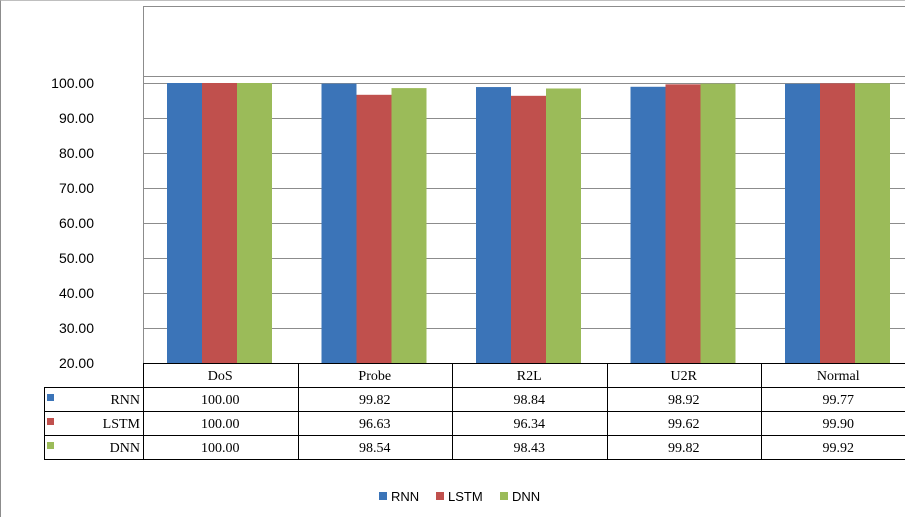 This screenshot has width=905, height=517. Describe the element at coordinates (529, 376) in the screenshot. I see `table-header-r2l: R2L` at that location.